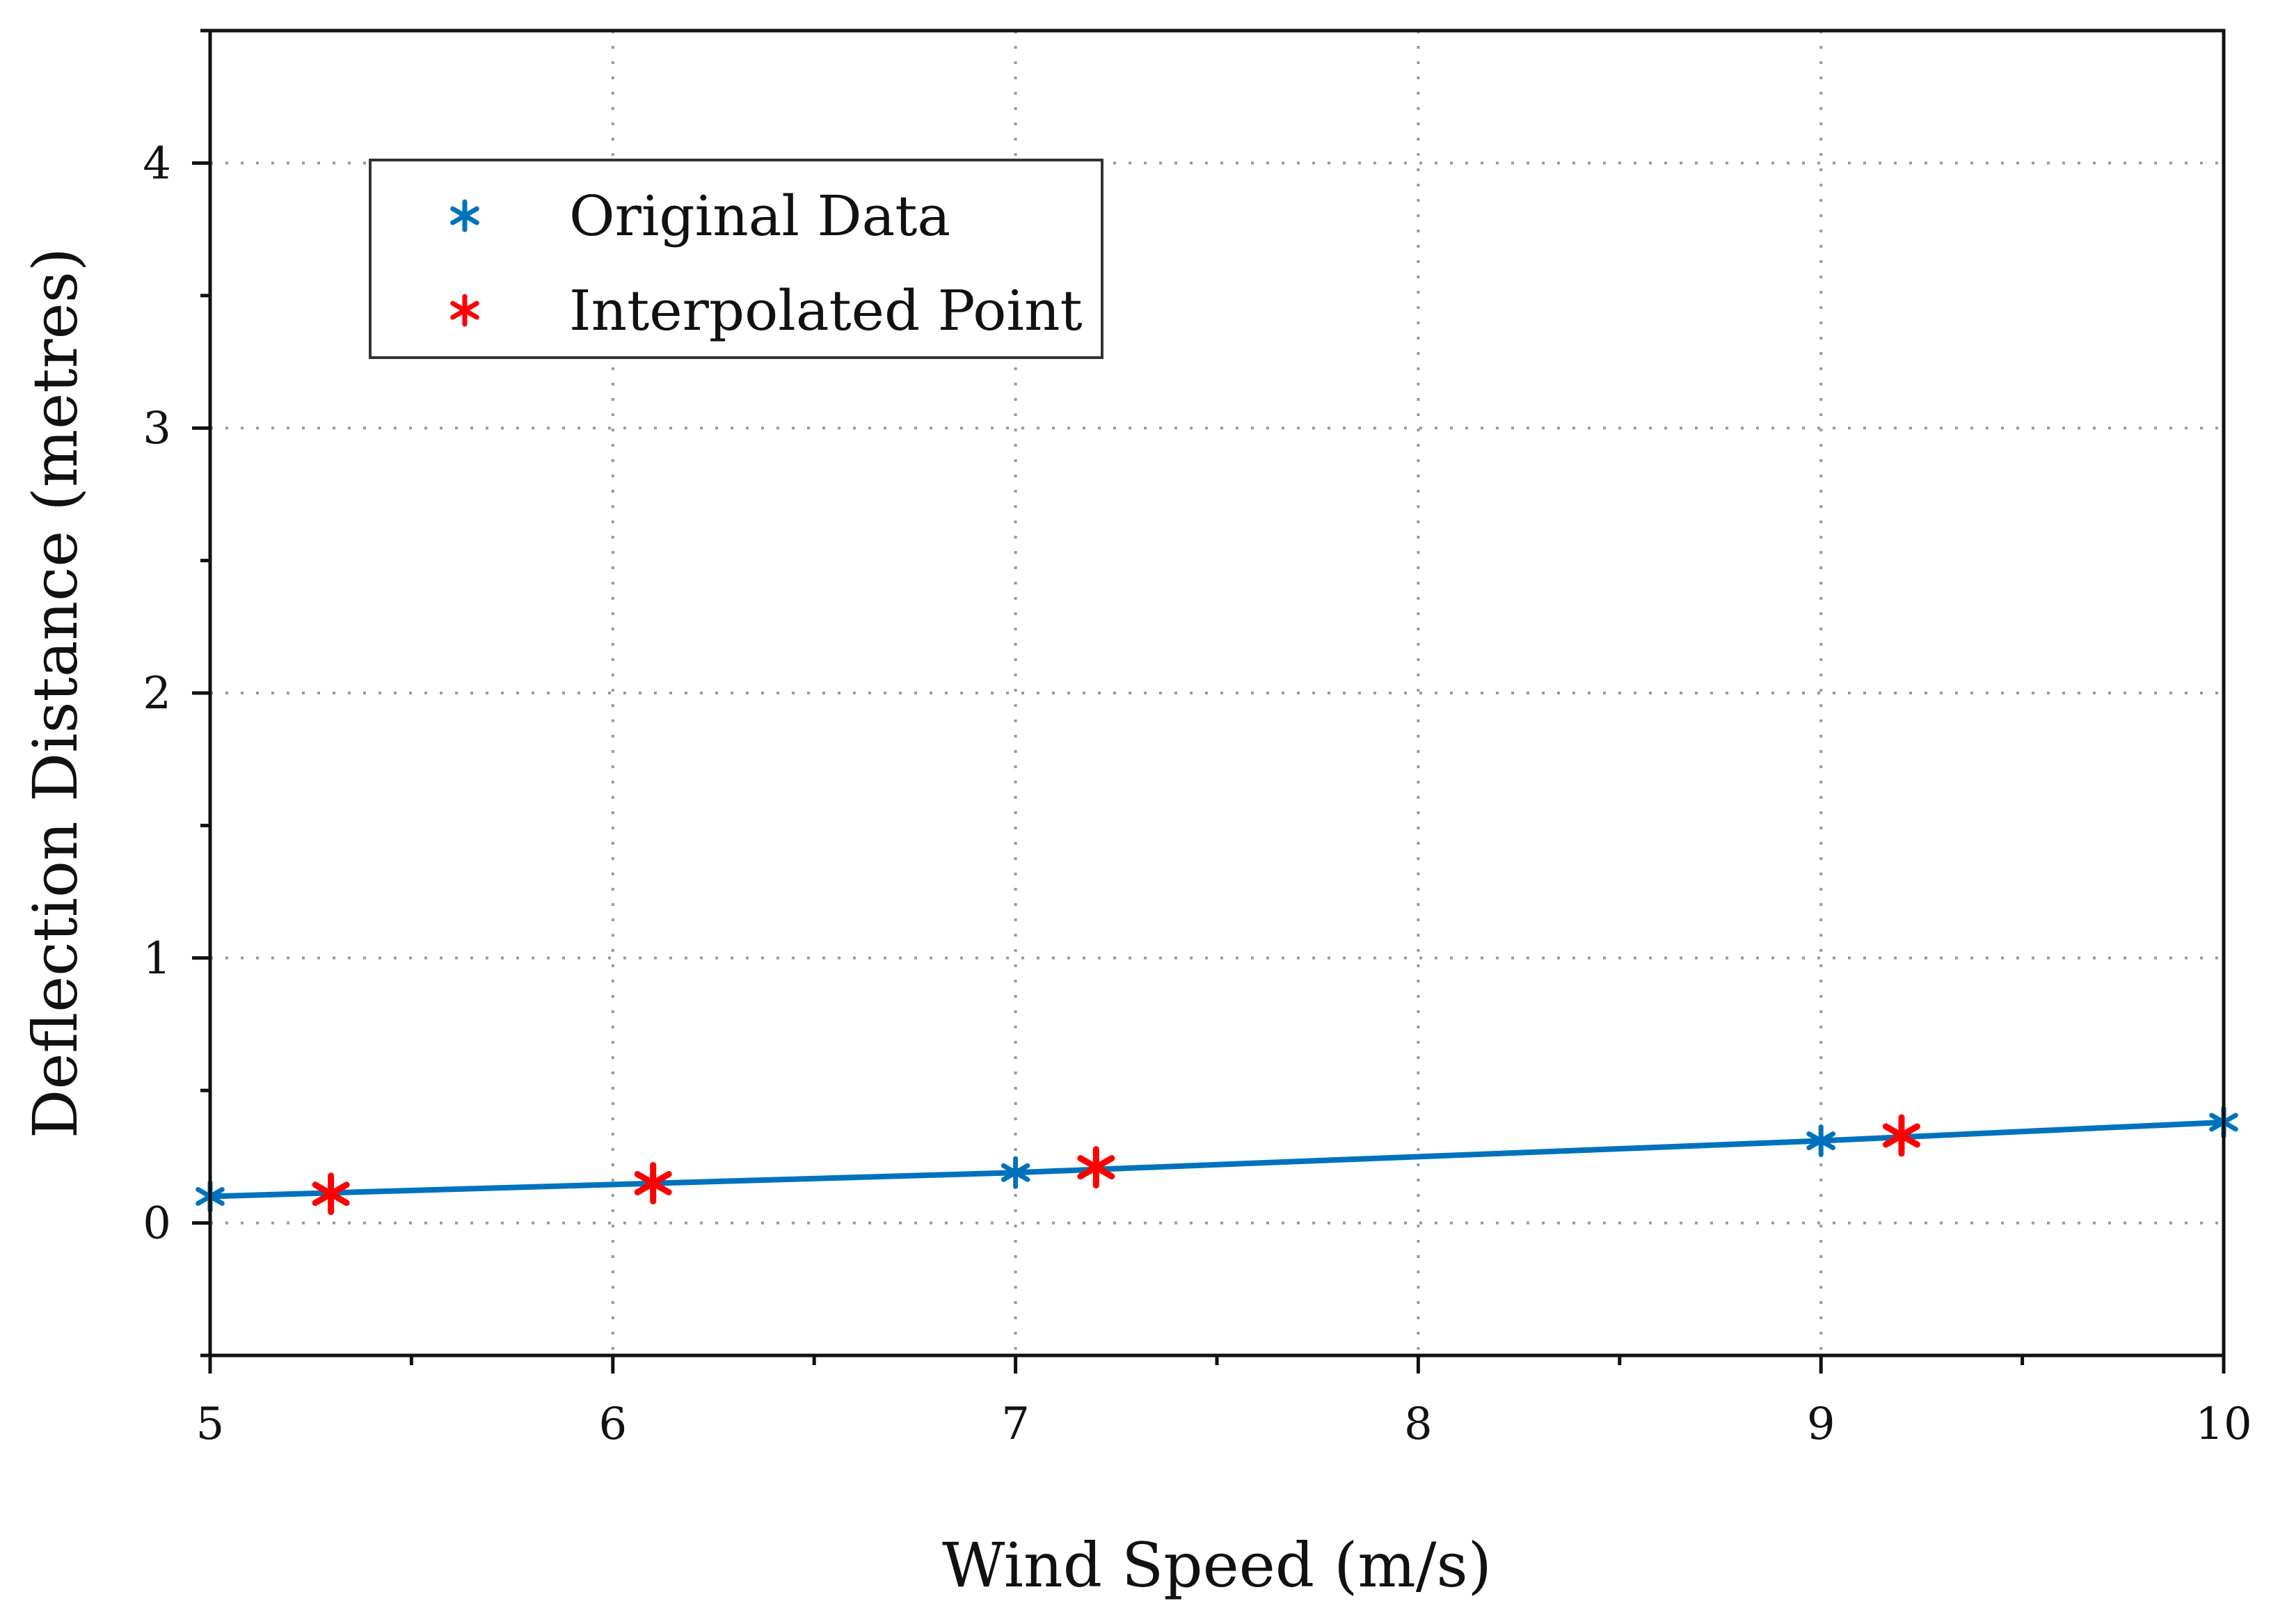  Describe the element at coordinates (211, 1424) in the screenshot. I see `x-tick-label: 5` at that location.